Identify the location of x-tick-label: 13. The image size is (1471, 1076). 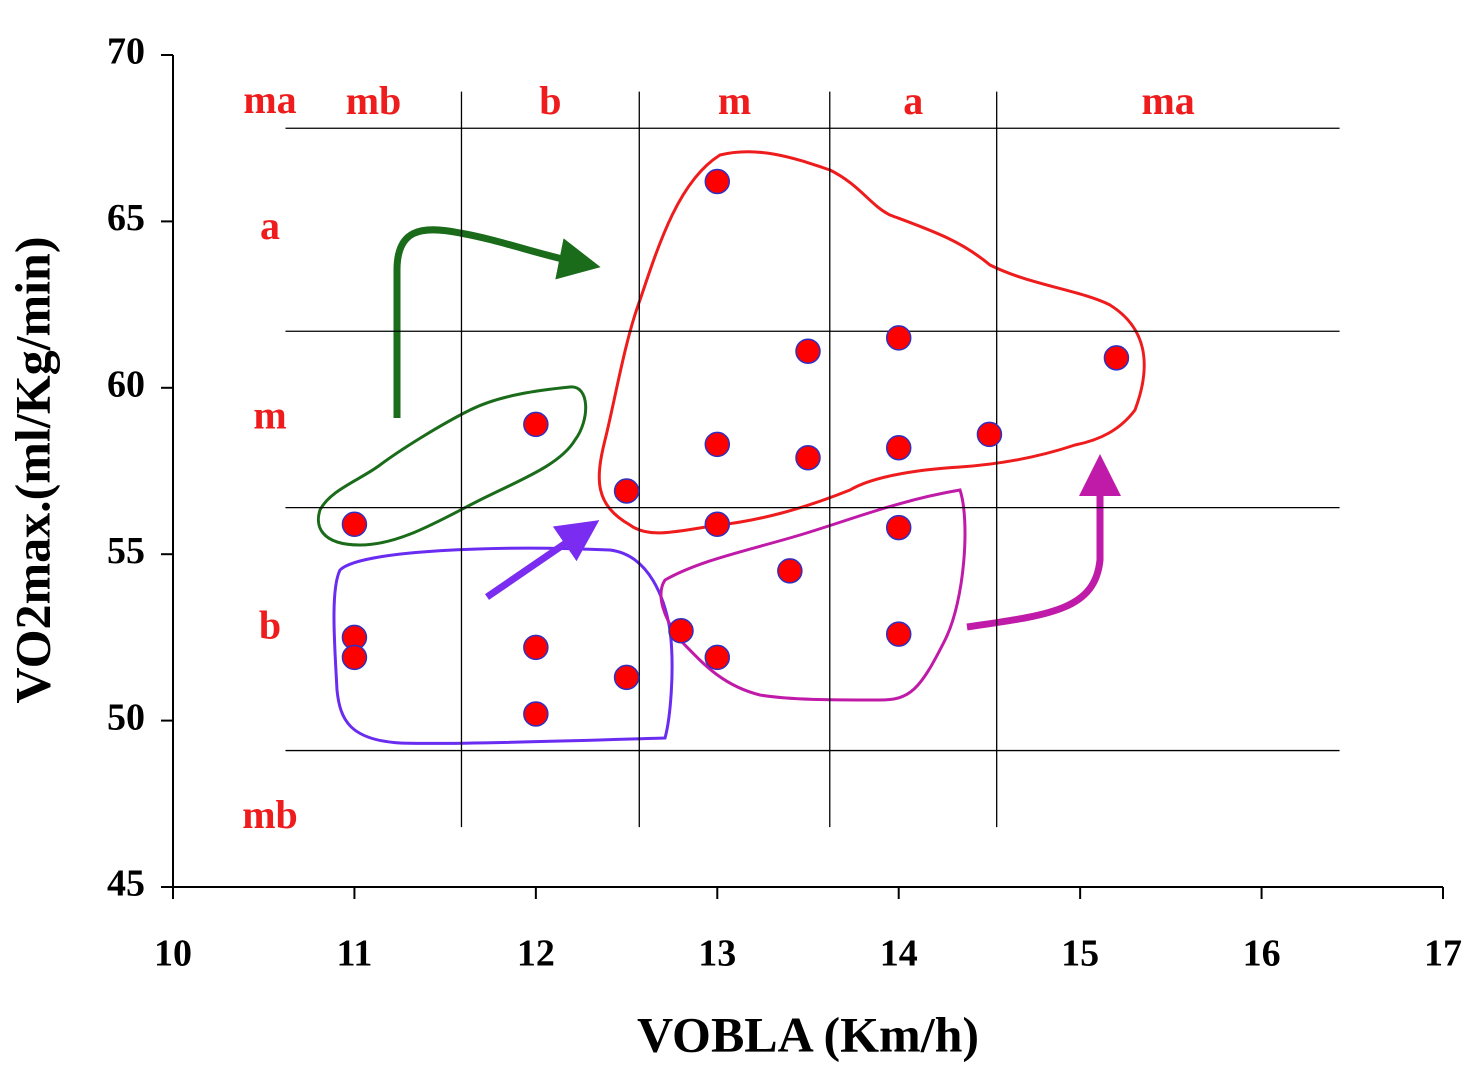
(717, 954).